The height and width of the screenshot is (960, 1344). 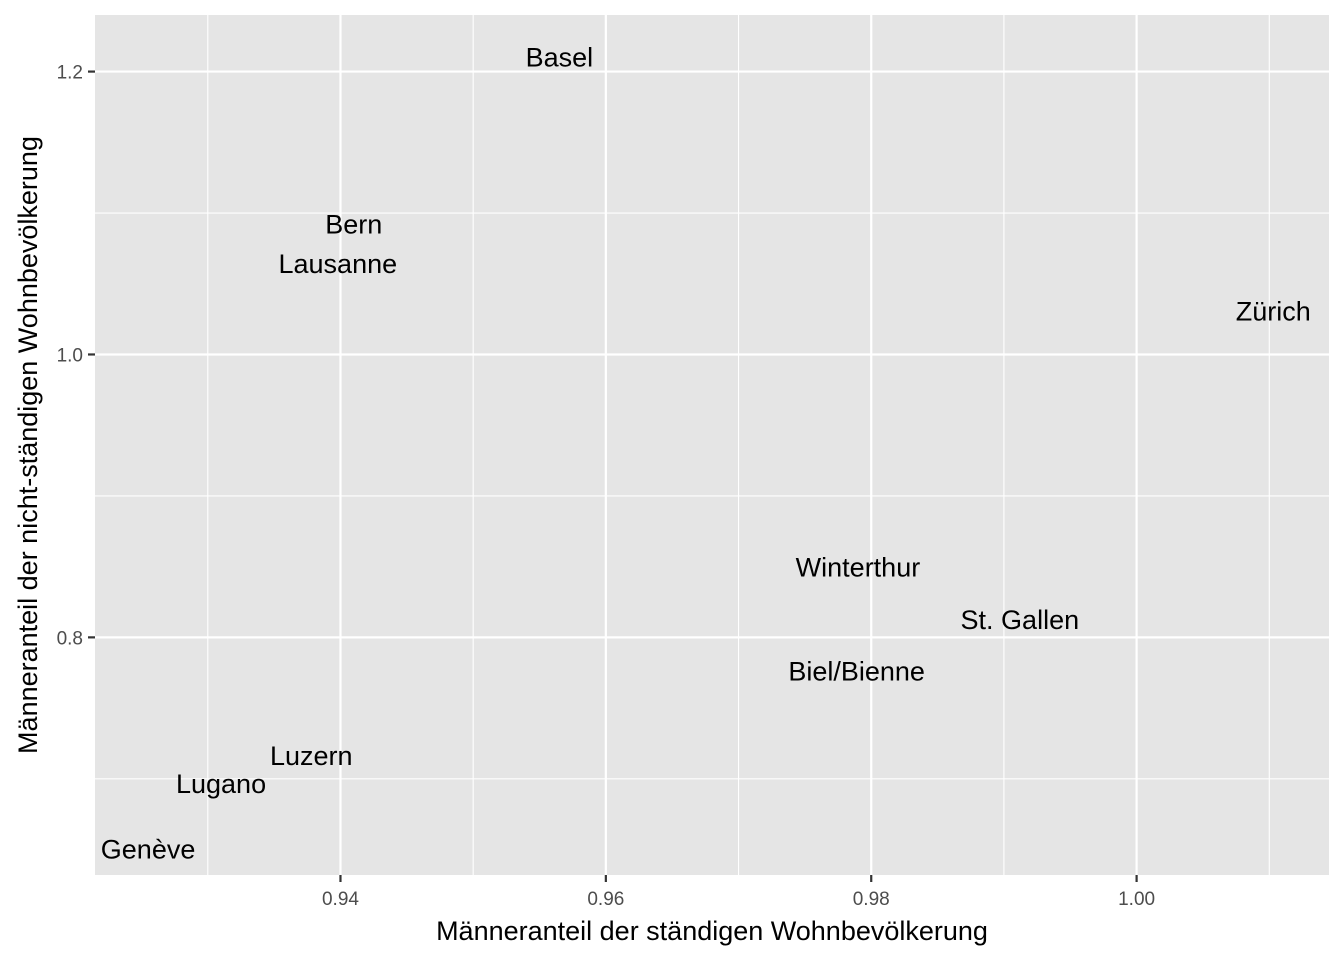 I want to click on point-label: Lausanne, so click(x=338, y=264).